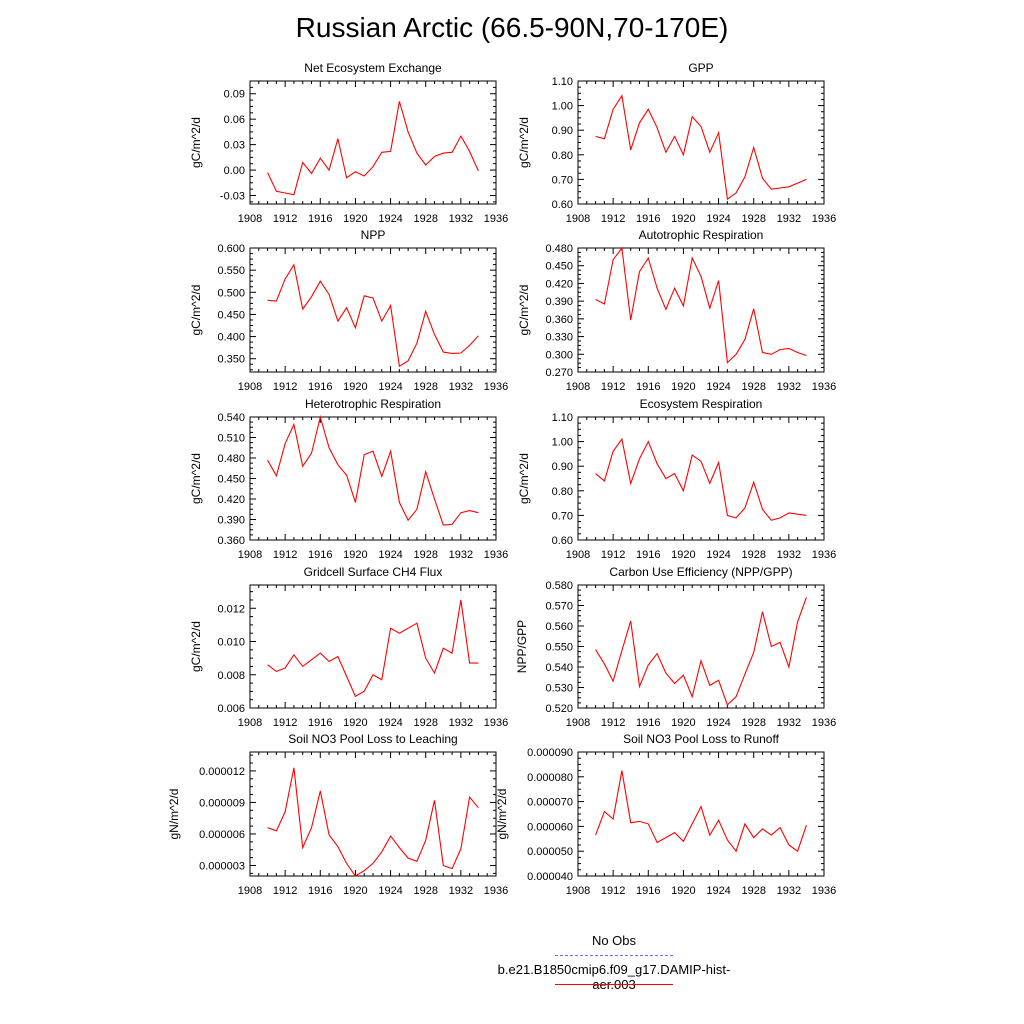  I want to click on y-tick-label: 0.000003, so click(222, 866).